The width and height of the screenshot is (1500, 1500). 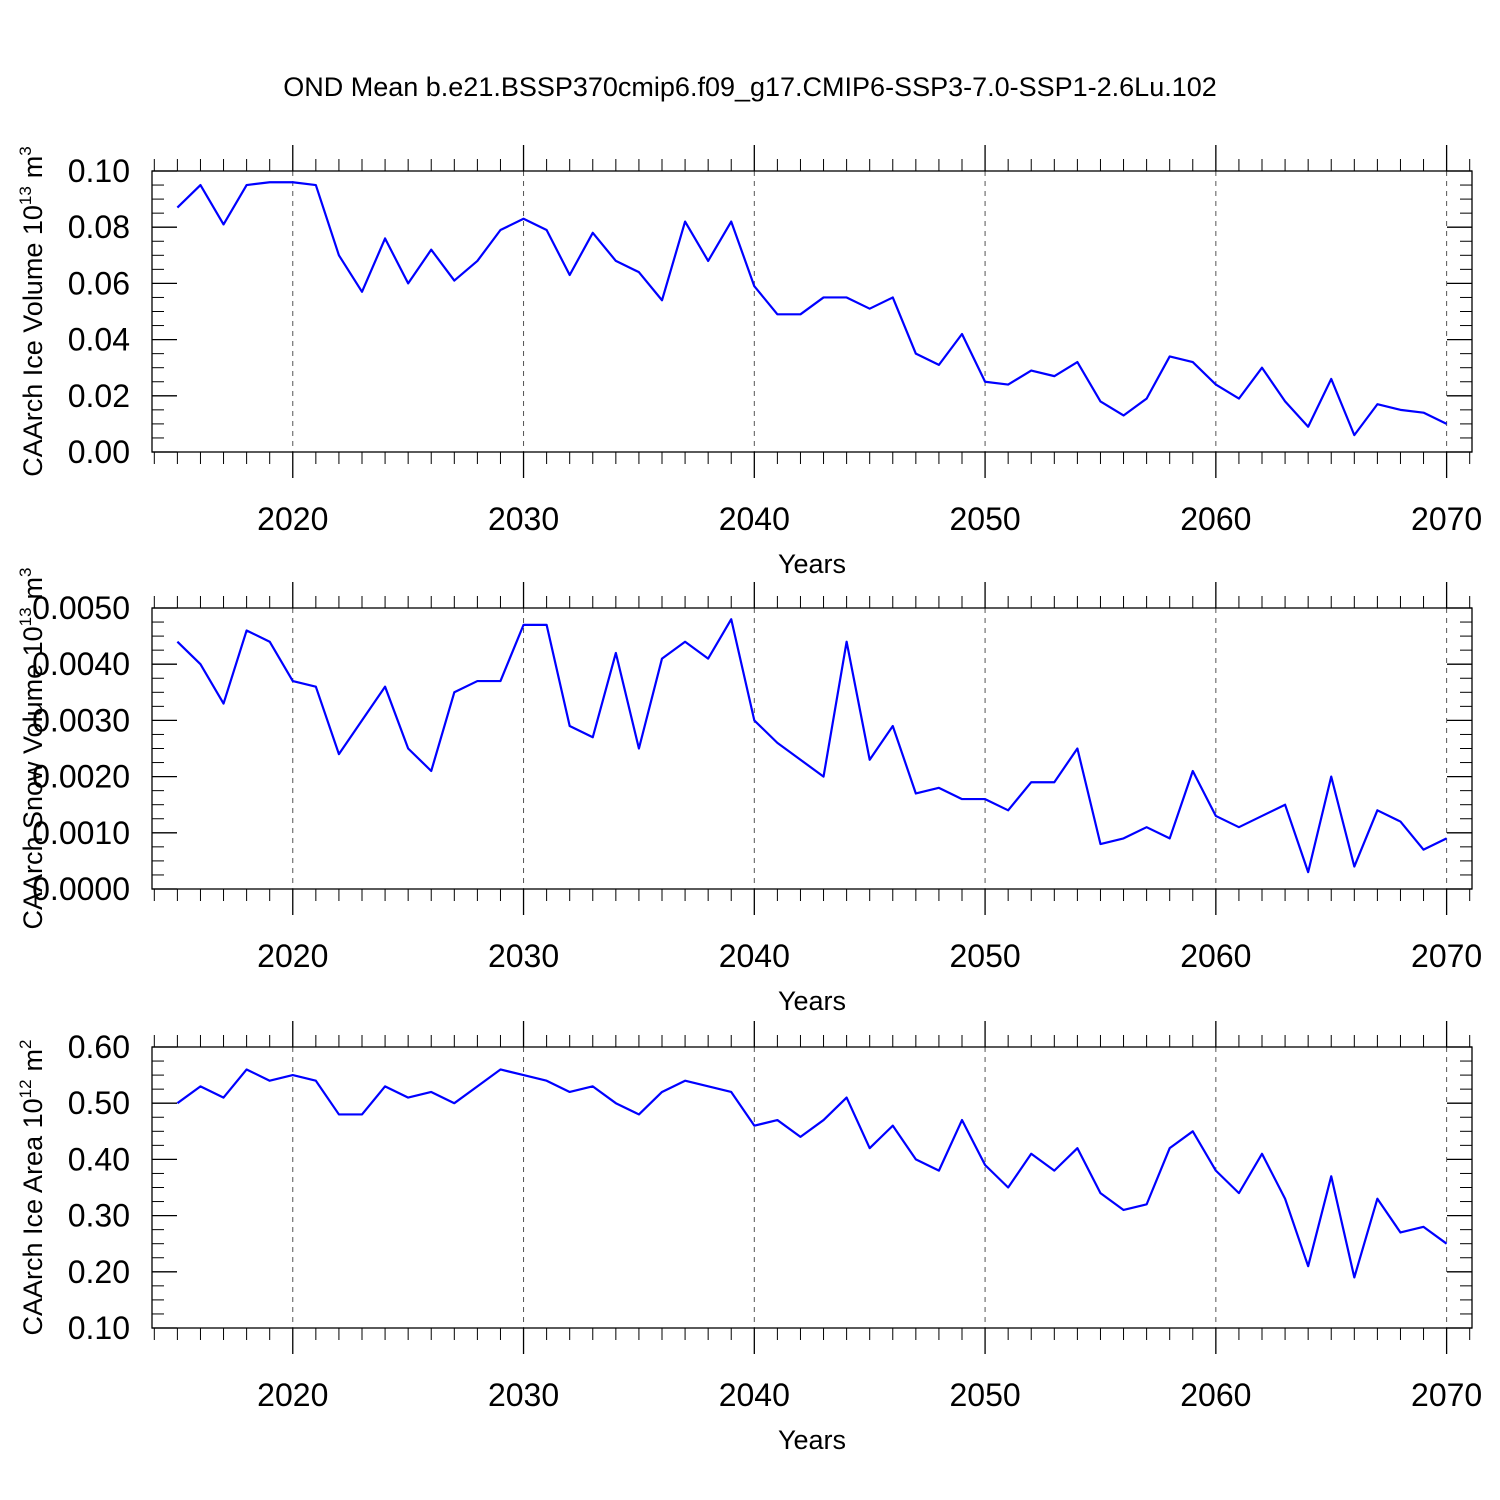 What do you see at coordinates (99, 1272) in the screenshot?
I see `y-tick-label: 0.20` at bounding box center [99, 1272].